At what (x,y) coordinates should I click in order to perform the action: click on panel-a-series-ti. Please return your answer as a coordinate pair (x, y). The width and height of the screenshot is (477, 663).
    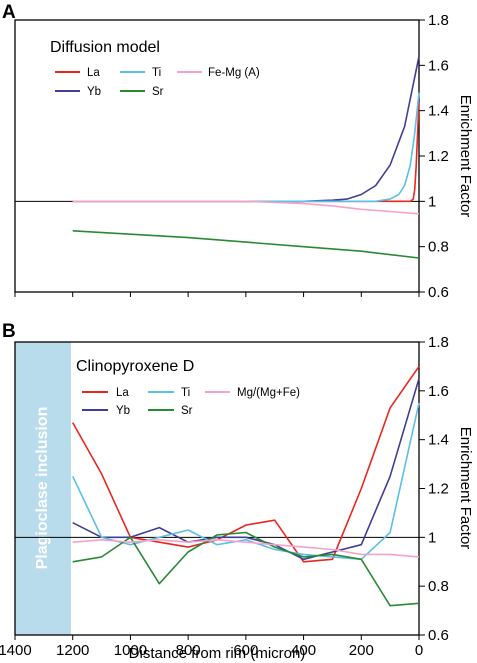
    Looking at the image, I should click on (246, 147).